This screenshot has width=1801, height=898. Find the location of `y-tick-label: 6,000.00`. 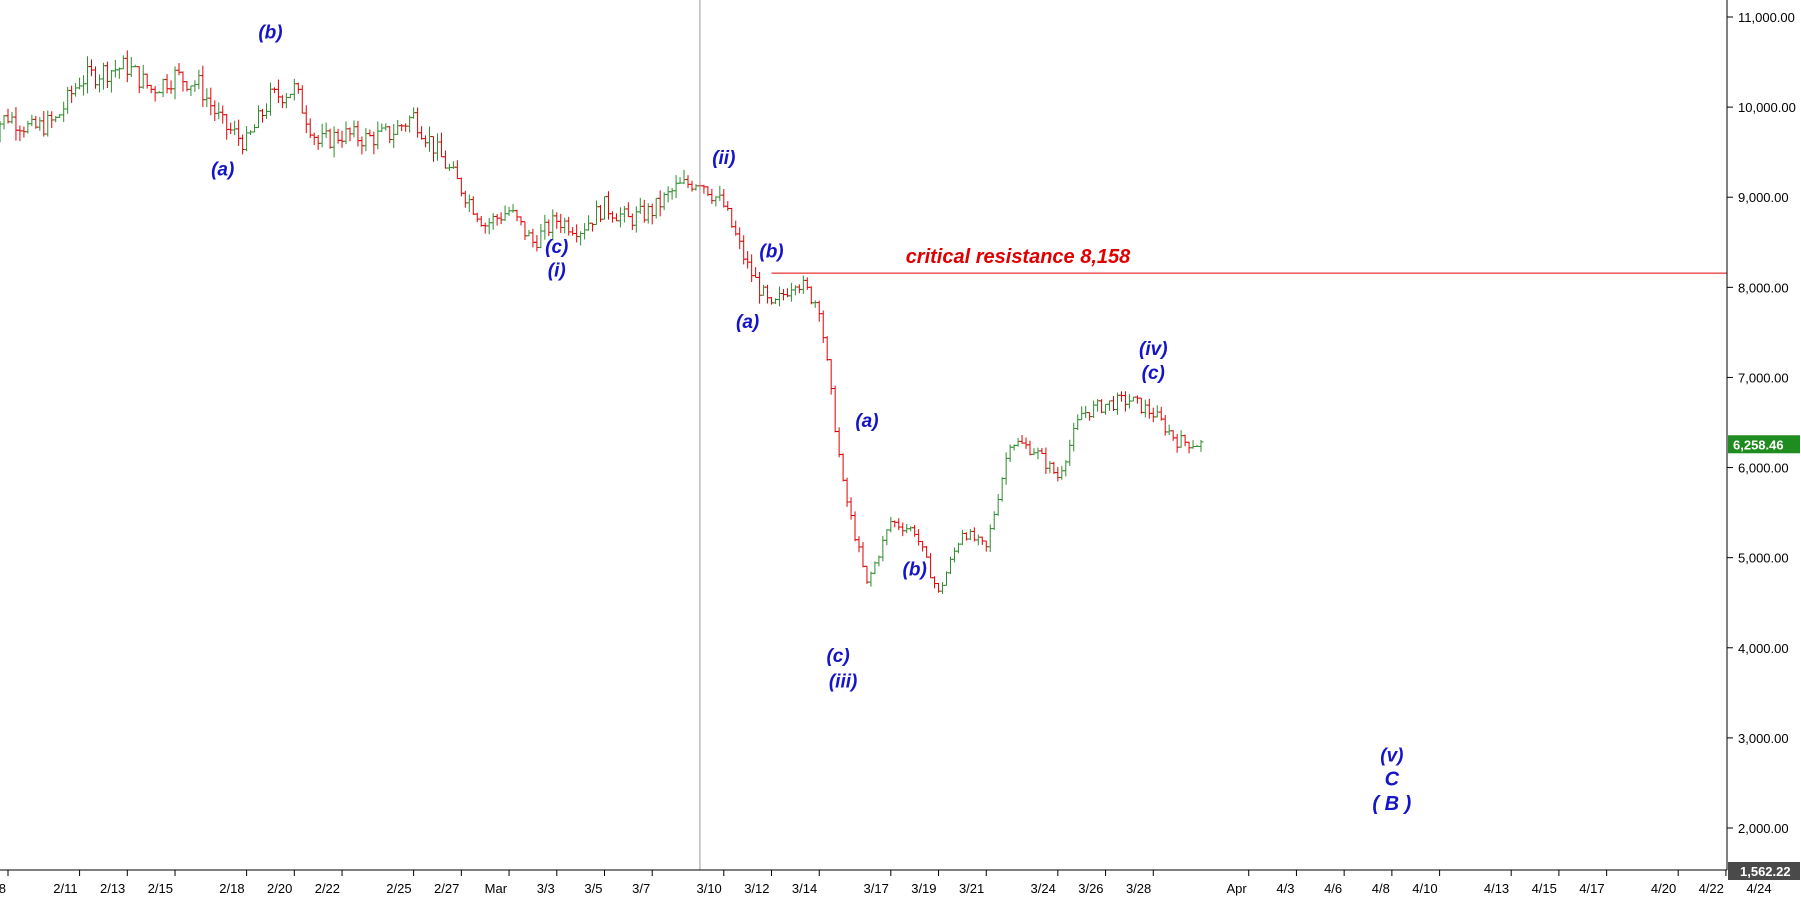

y-tick-label: 6,000.00 is located at coordinates (1763, 468).